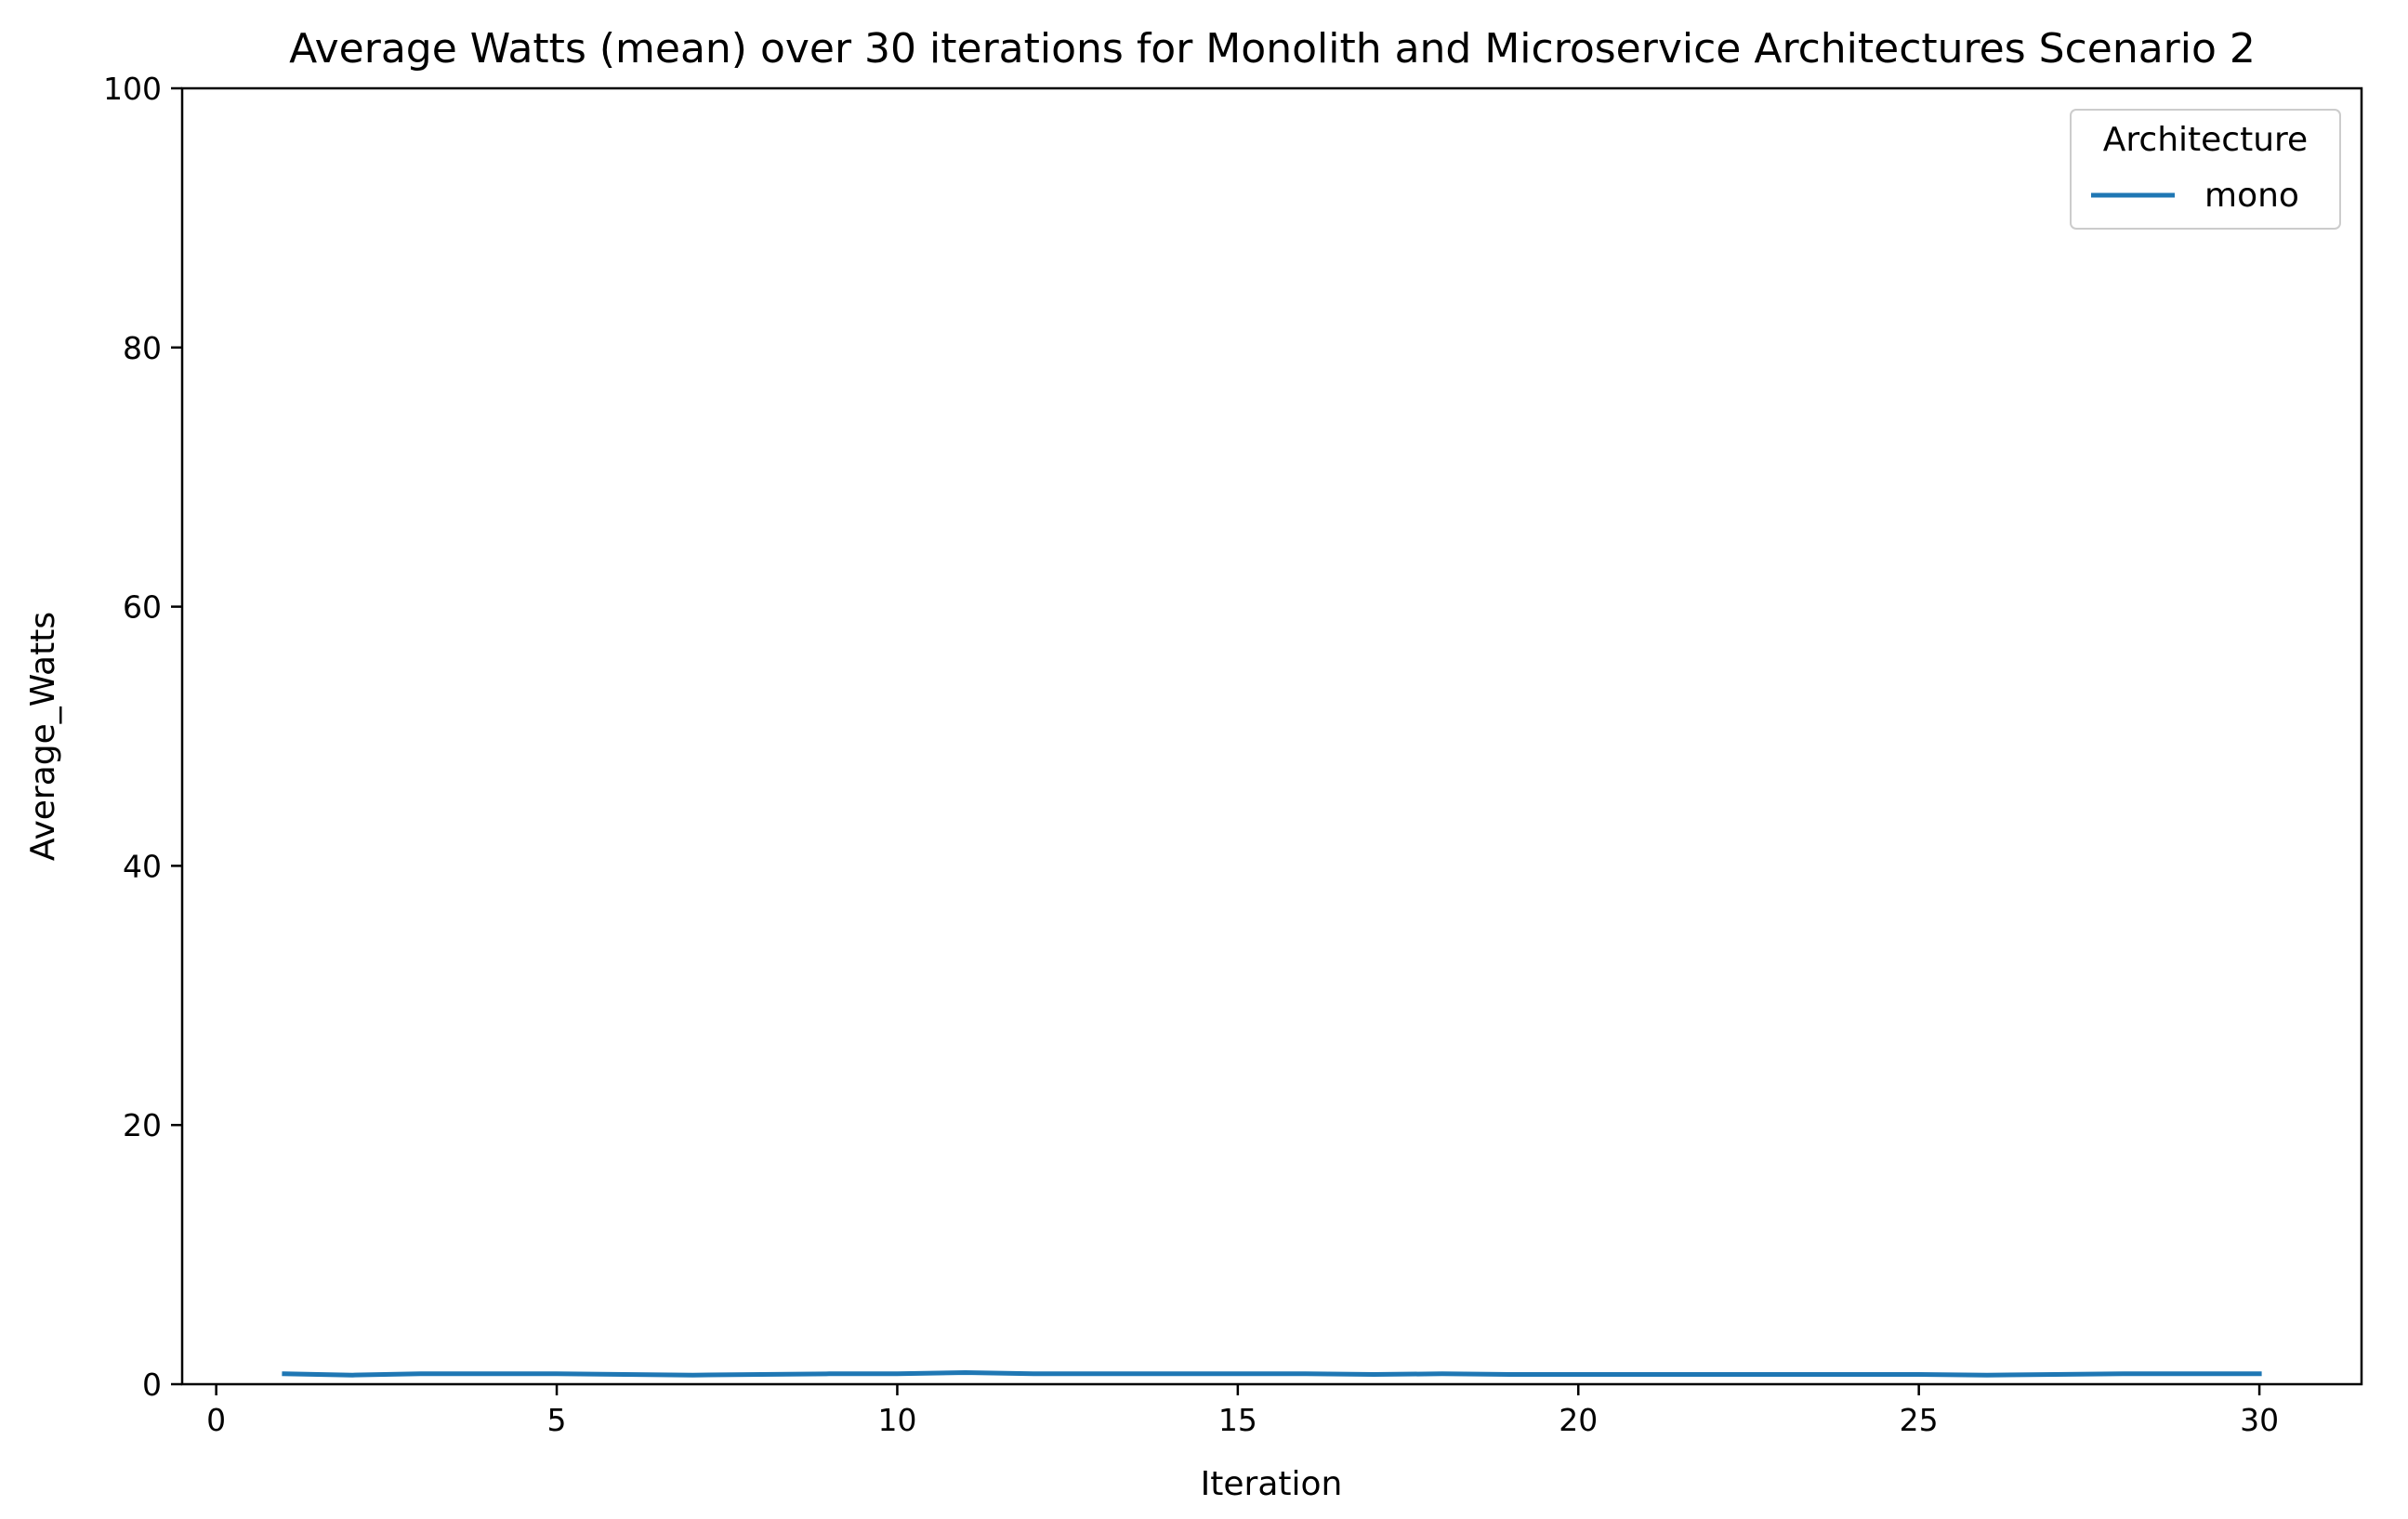 Image resolution: width=2408 pixels, height=1519 pixels. What do you see at coordinates (2251, 196) in the screenshot?
I see `legend-label-mono: mono` at bounding box center [2251, 196].